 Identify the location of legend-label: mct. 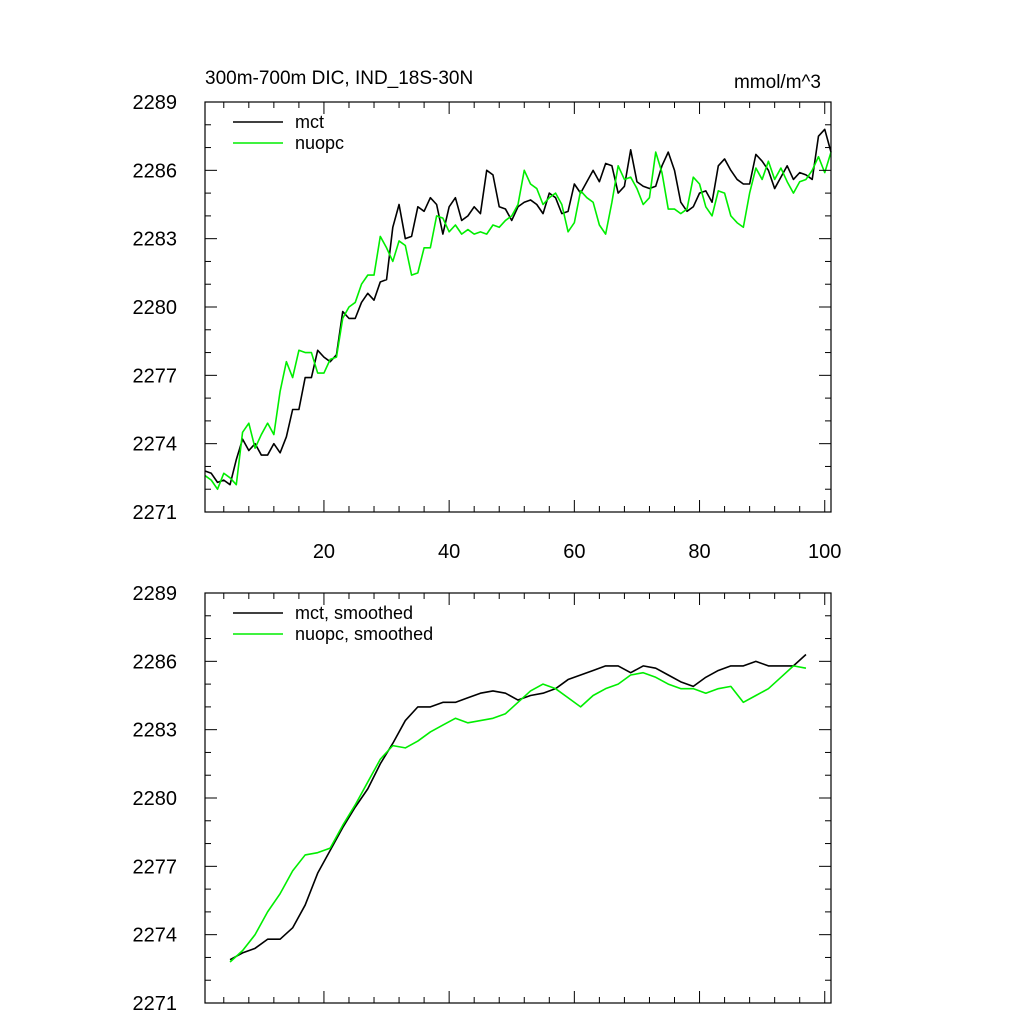
(309, 122).